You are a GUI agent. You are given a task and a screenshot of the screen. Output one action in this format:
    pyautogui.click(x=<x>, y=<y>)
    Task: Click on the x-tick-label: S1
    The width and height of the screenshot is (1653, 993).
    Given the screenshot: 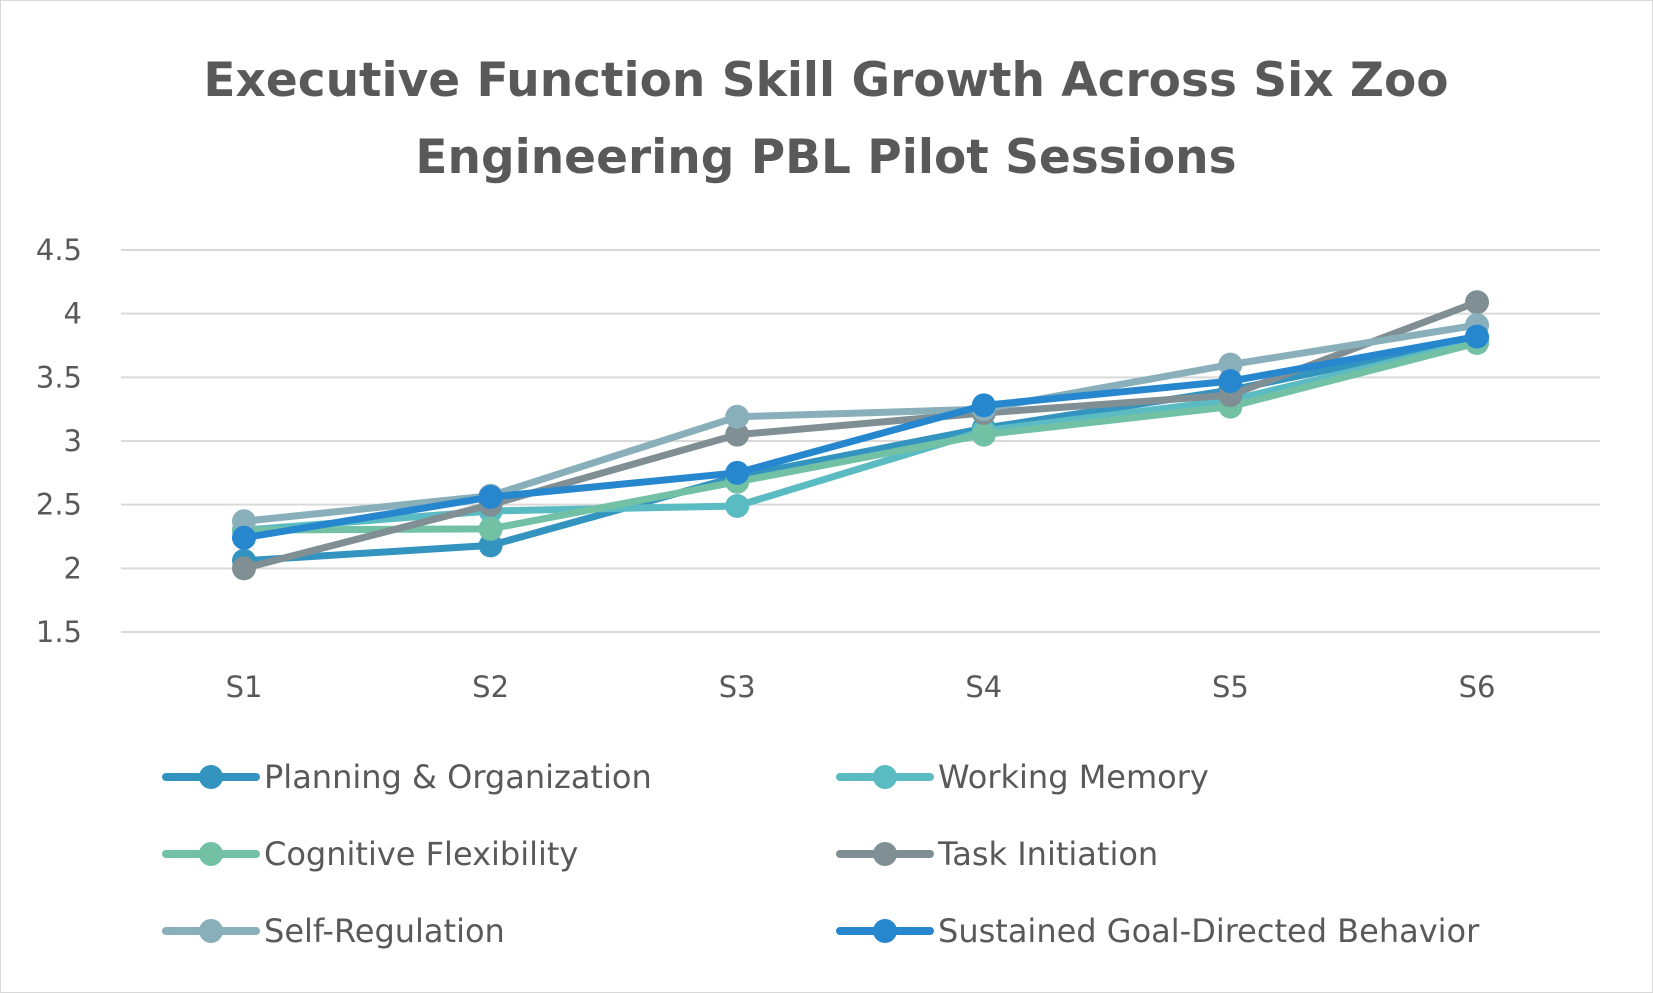 What is the action you would take?
    pyautogui.click(x=244, y=687)
    